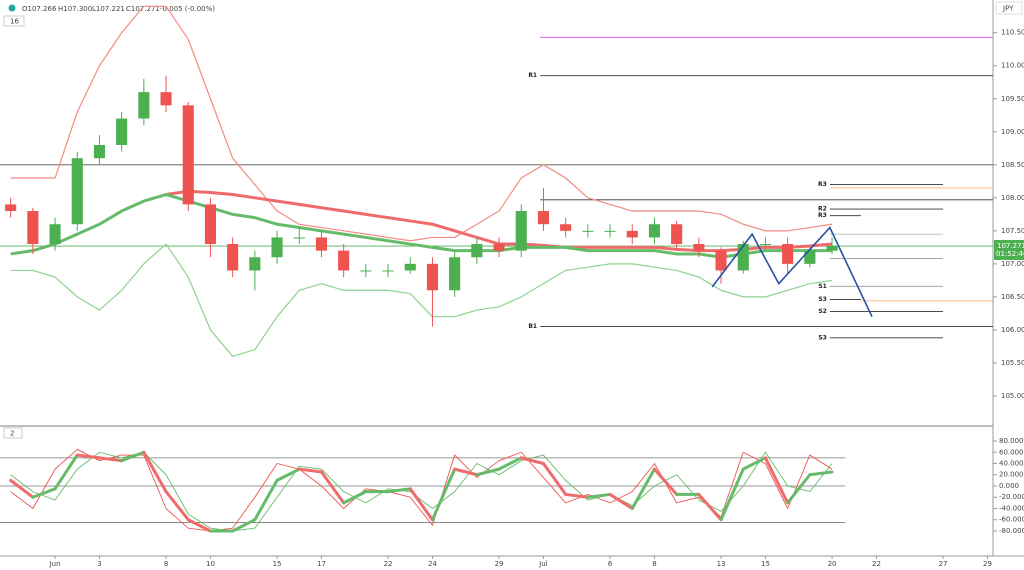  I want to click on x-tick-label: 17, so click(321, 564).